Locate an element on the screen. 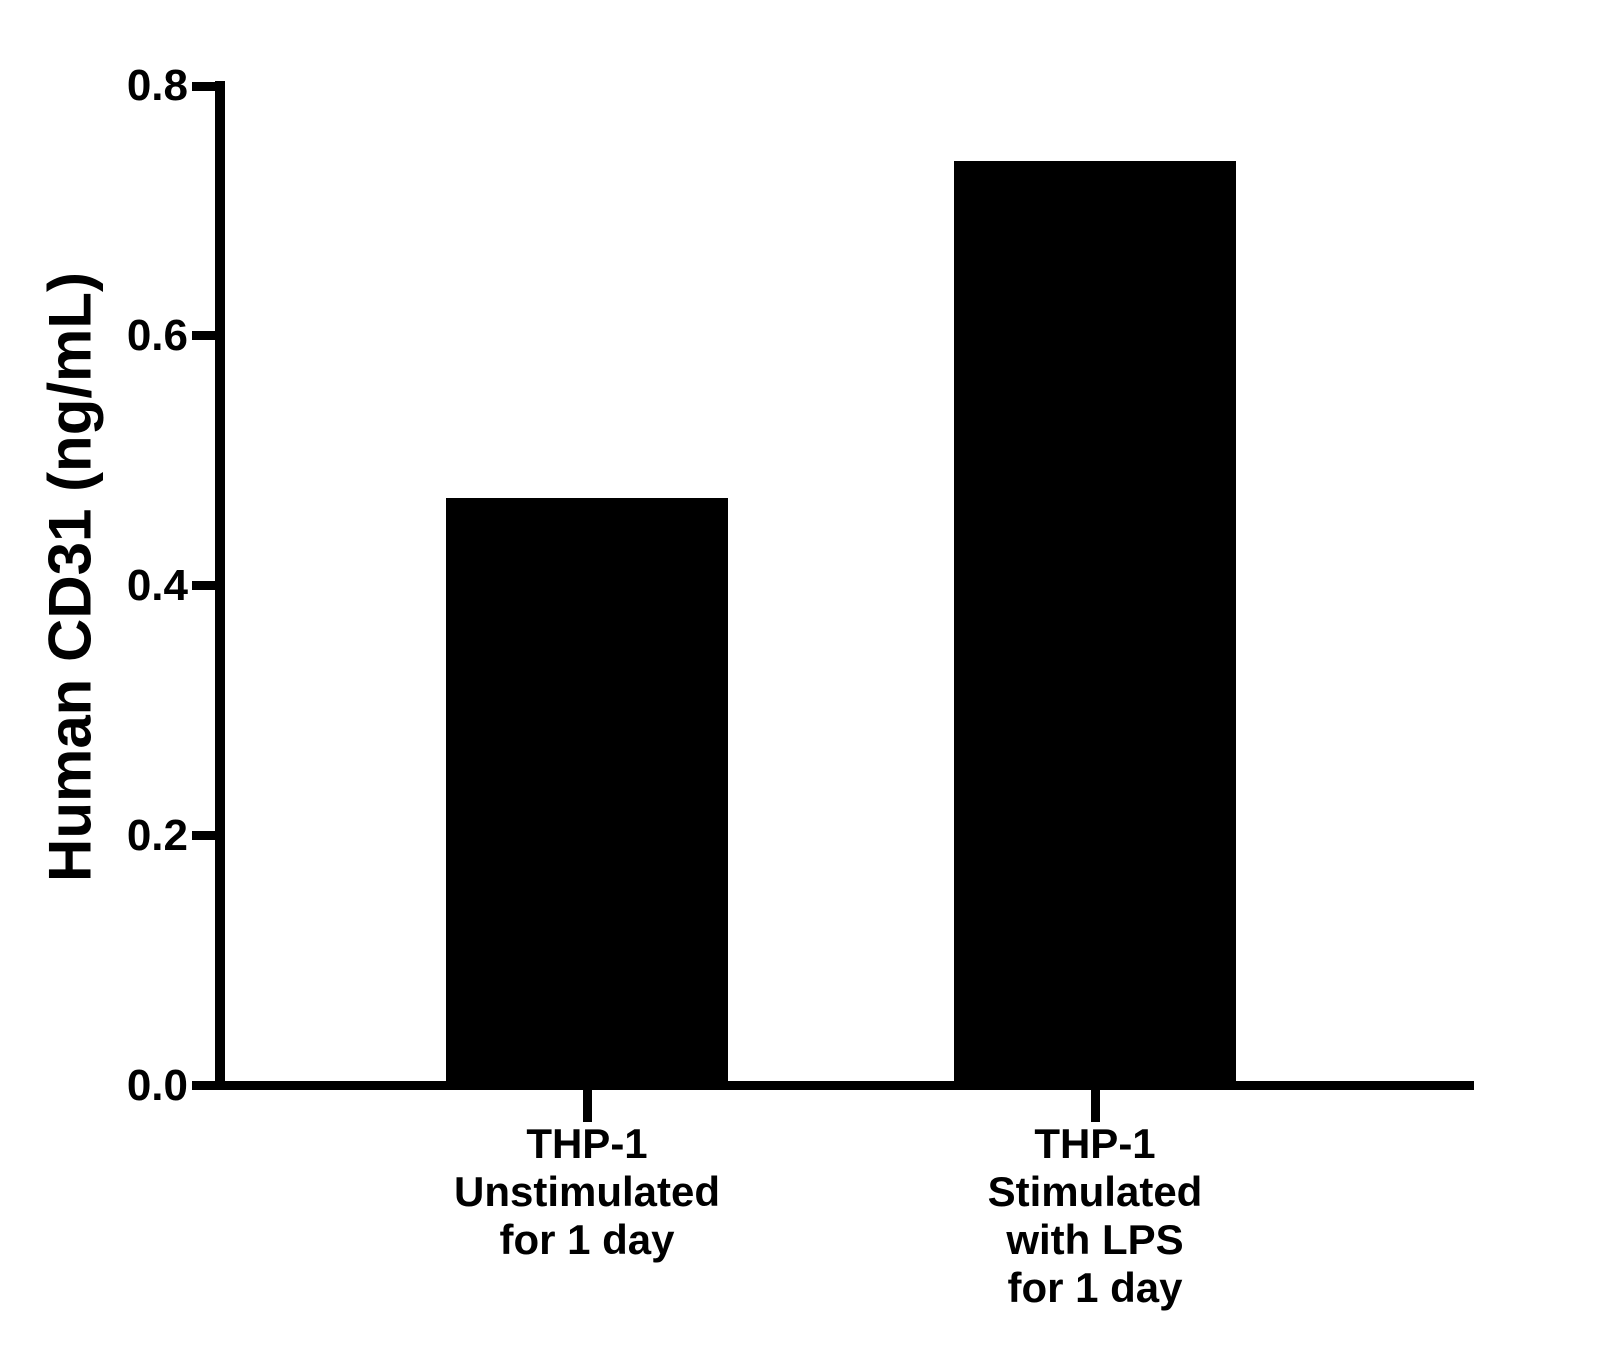  y-tick-label: 0.8 is located at coordinates (157, 85).